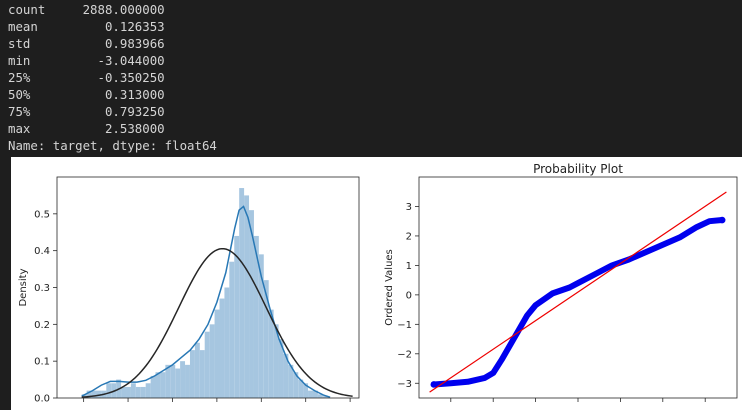  Describe the element at coordinates (404, 354) in the screenshot. I see `y-tick-label: −2` at that location.